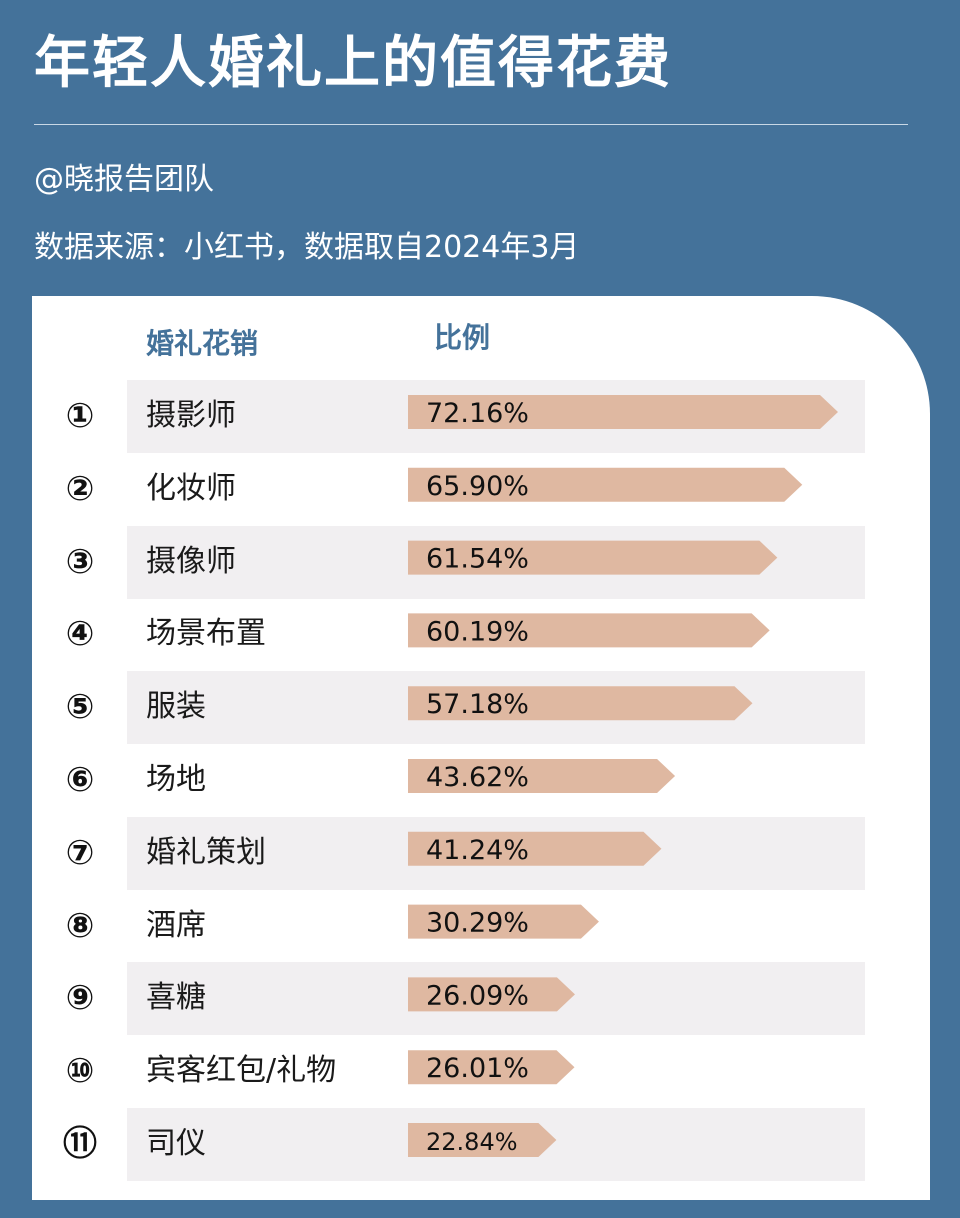 The width and height of the screenshot is (960, 1218). Describe the element at coordinates (202, 343) in the screenshot. I see `column-header-item: 婚礼花销` at that location.